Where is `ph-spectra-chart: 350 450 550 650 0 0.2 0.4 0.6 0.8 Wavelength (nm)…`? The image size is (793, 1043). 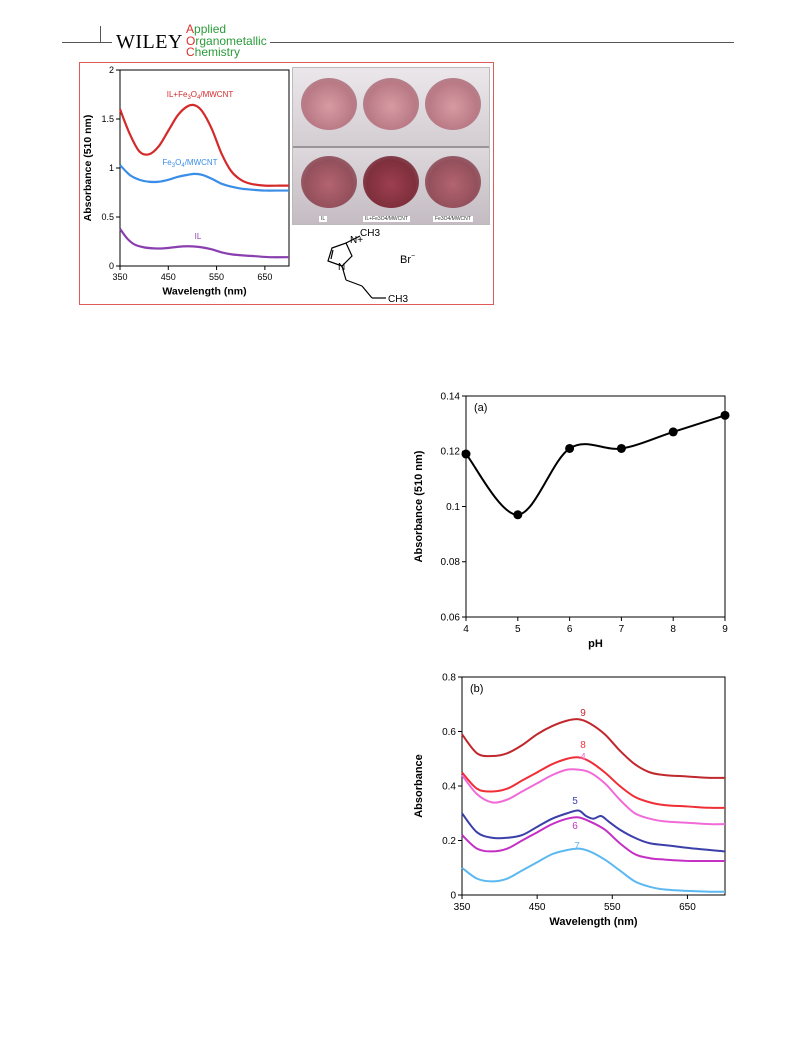
ph-spectra-chart: 350 450 550 650 0 0.2 0.4 0.6 0.8 Wavelength (nm)… is located at coordinates (569, 800).